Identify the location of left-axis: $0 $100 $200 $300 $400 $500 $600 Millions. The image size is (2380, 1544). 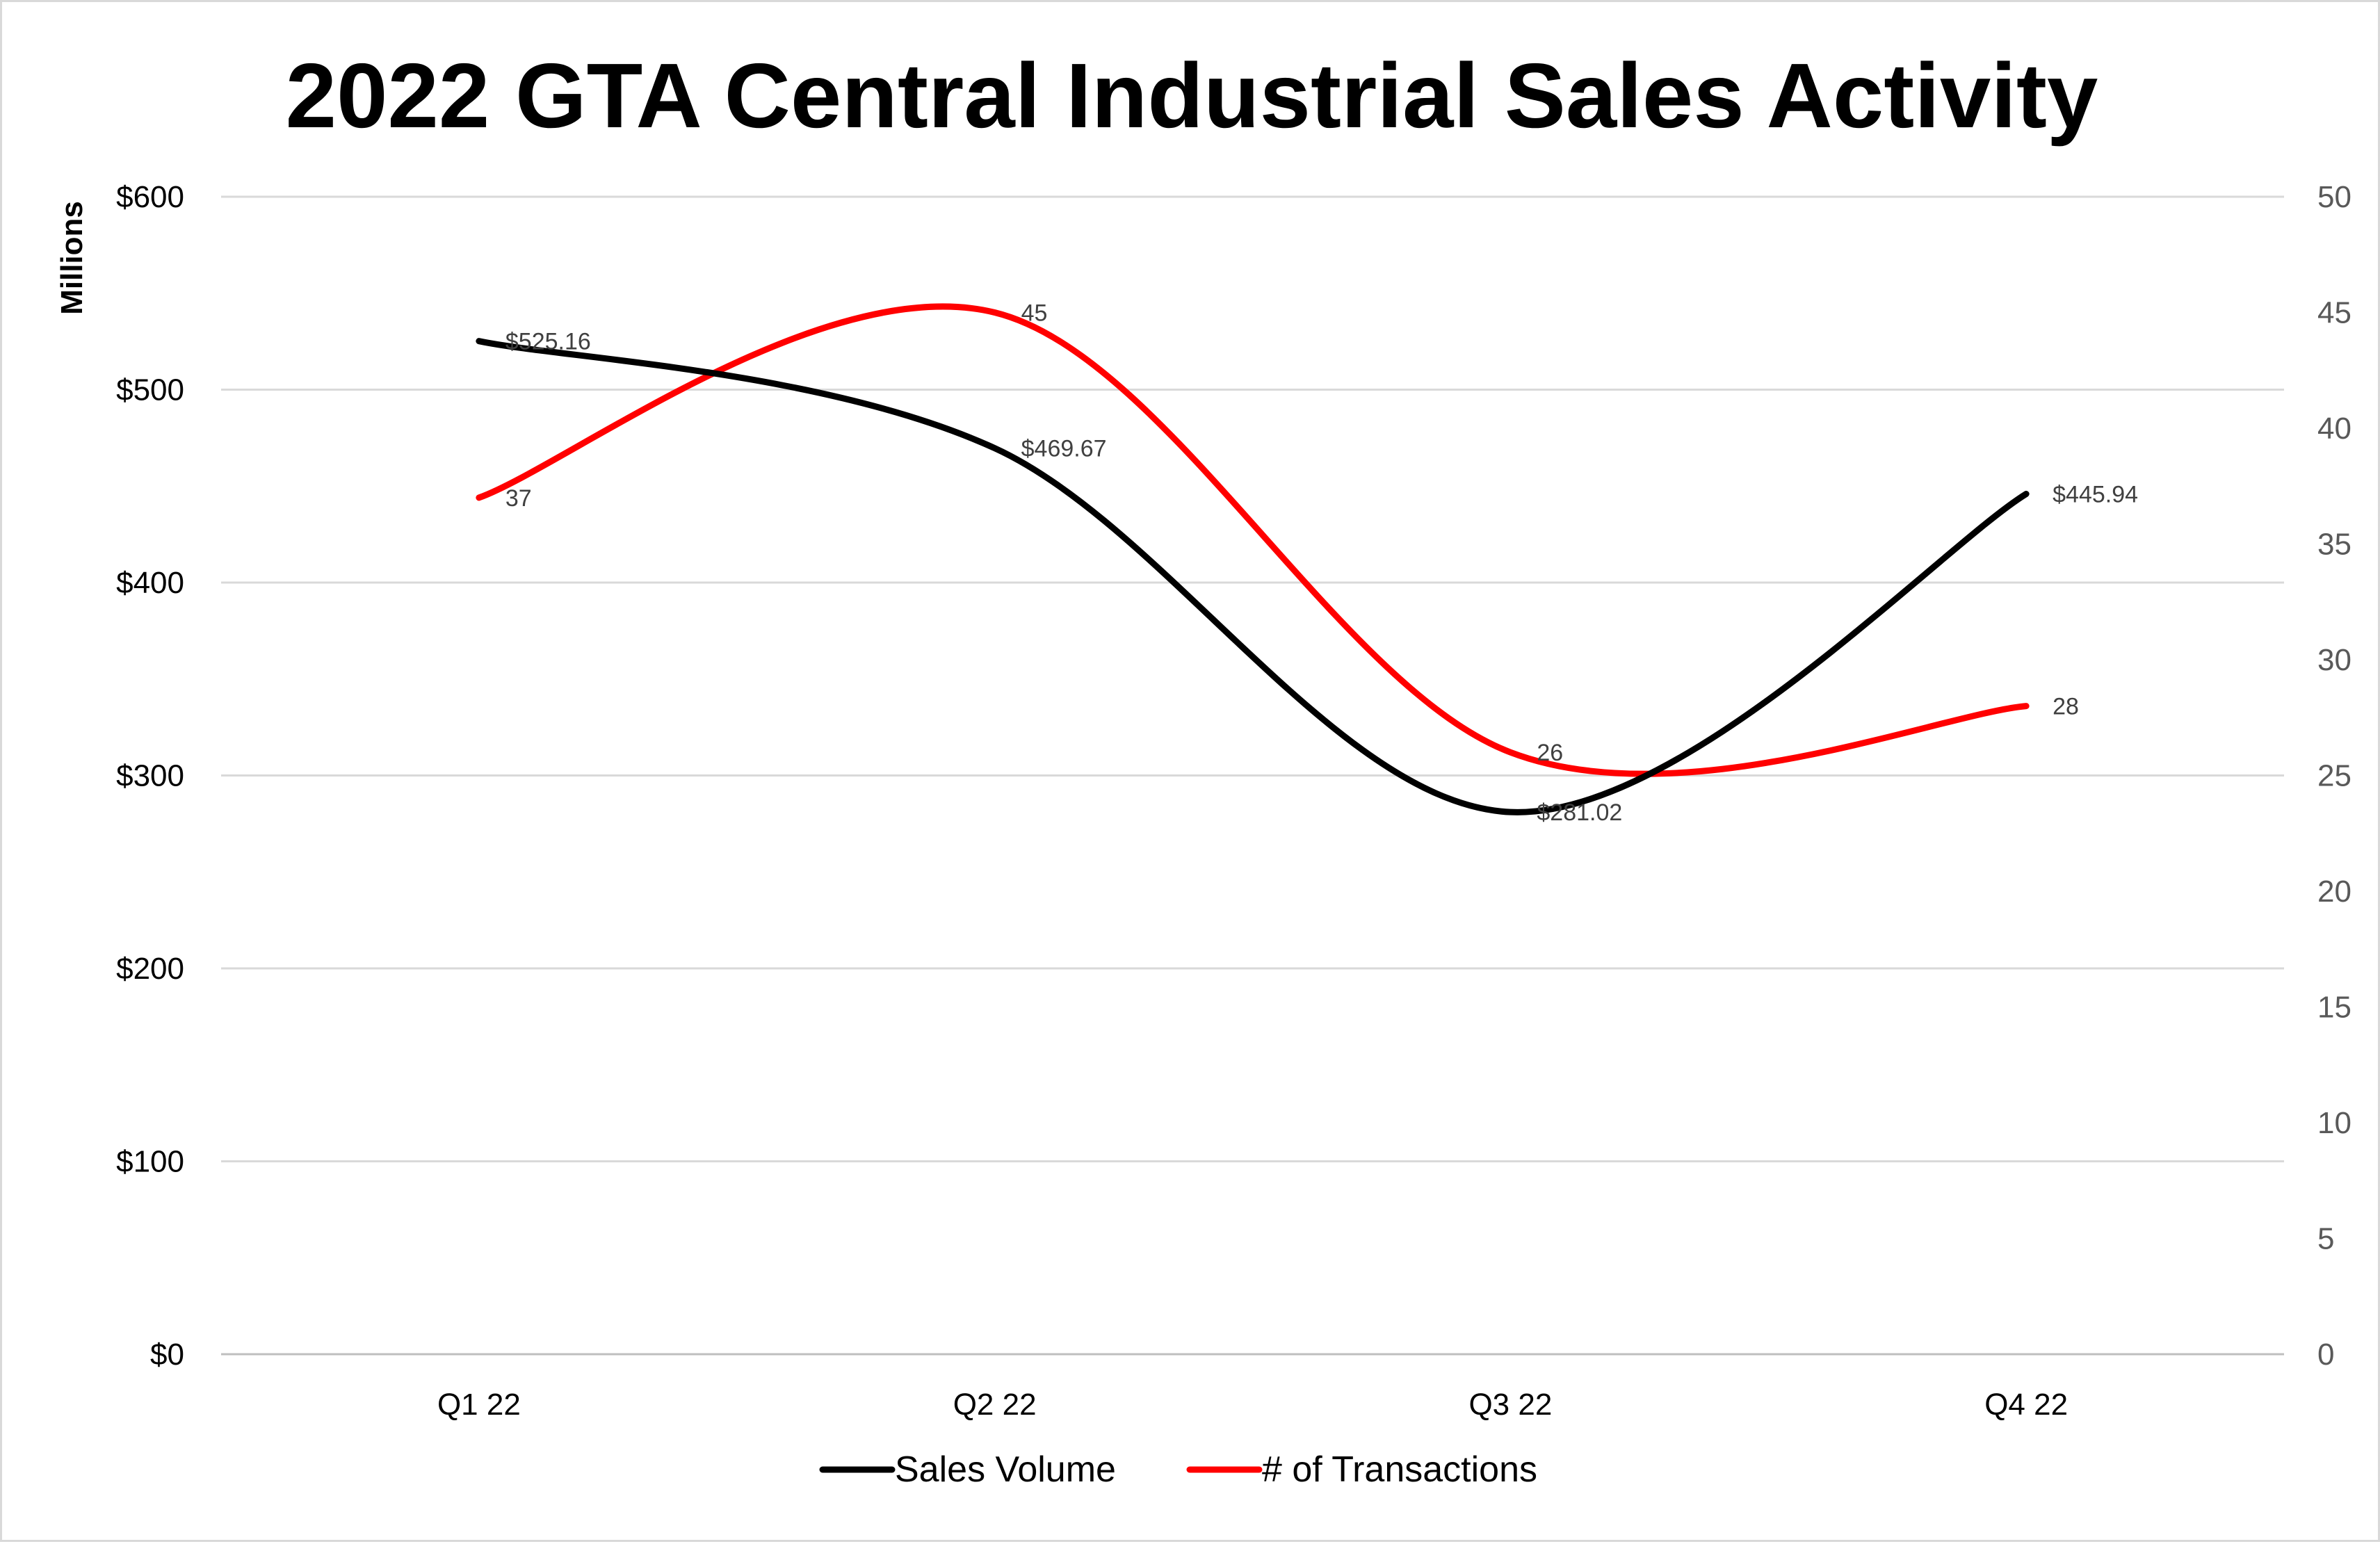
(119, 776).